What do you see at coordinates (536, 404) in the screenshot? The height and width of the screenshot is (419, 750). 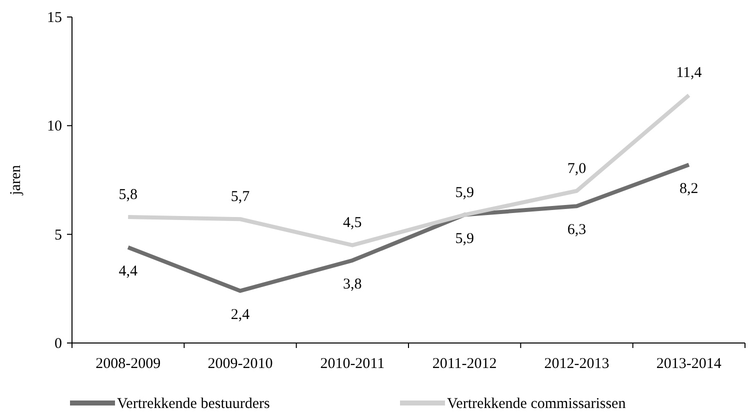 I see `legend-label: Vertrekkende commissarissen` at bounding box center [536, 404].